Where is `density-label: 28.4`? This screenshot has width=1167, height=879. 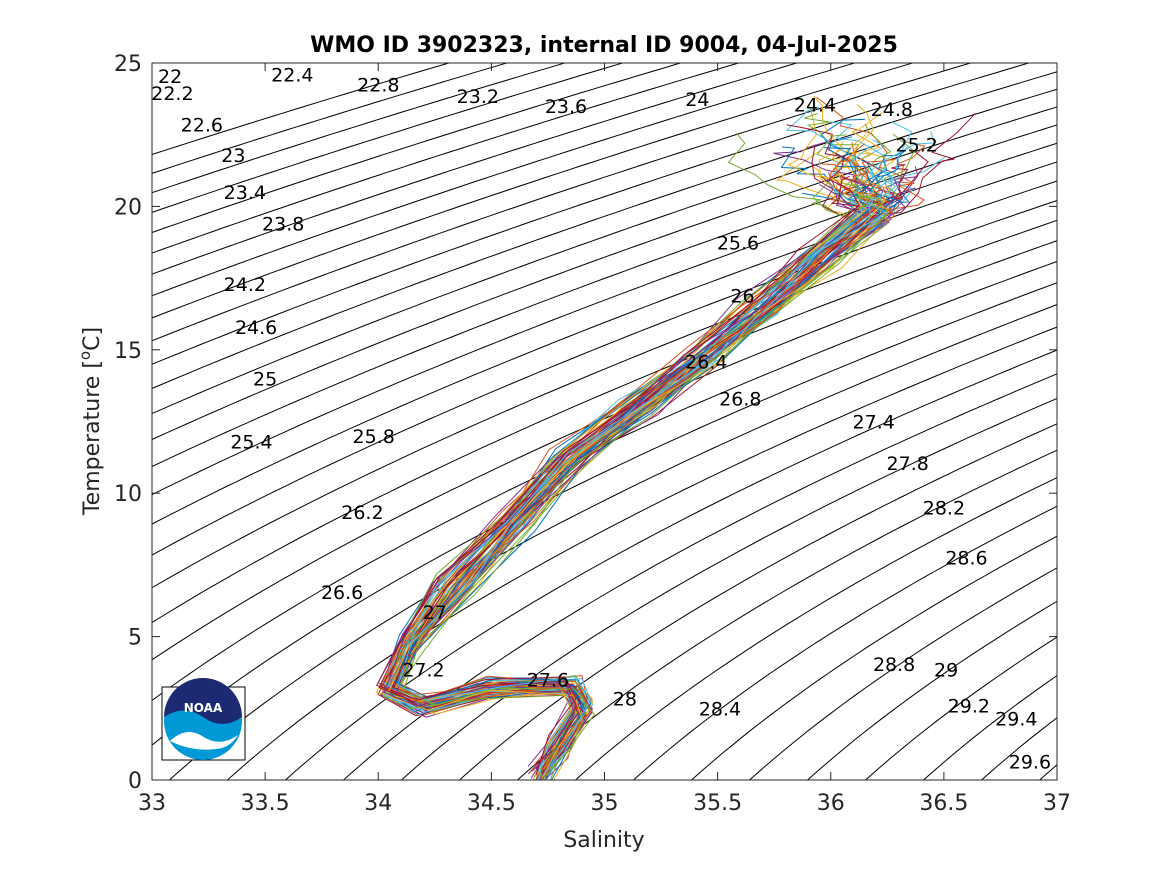
density-label: 28.4 is located at coordinates (720, 709).